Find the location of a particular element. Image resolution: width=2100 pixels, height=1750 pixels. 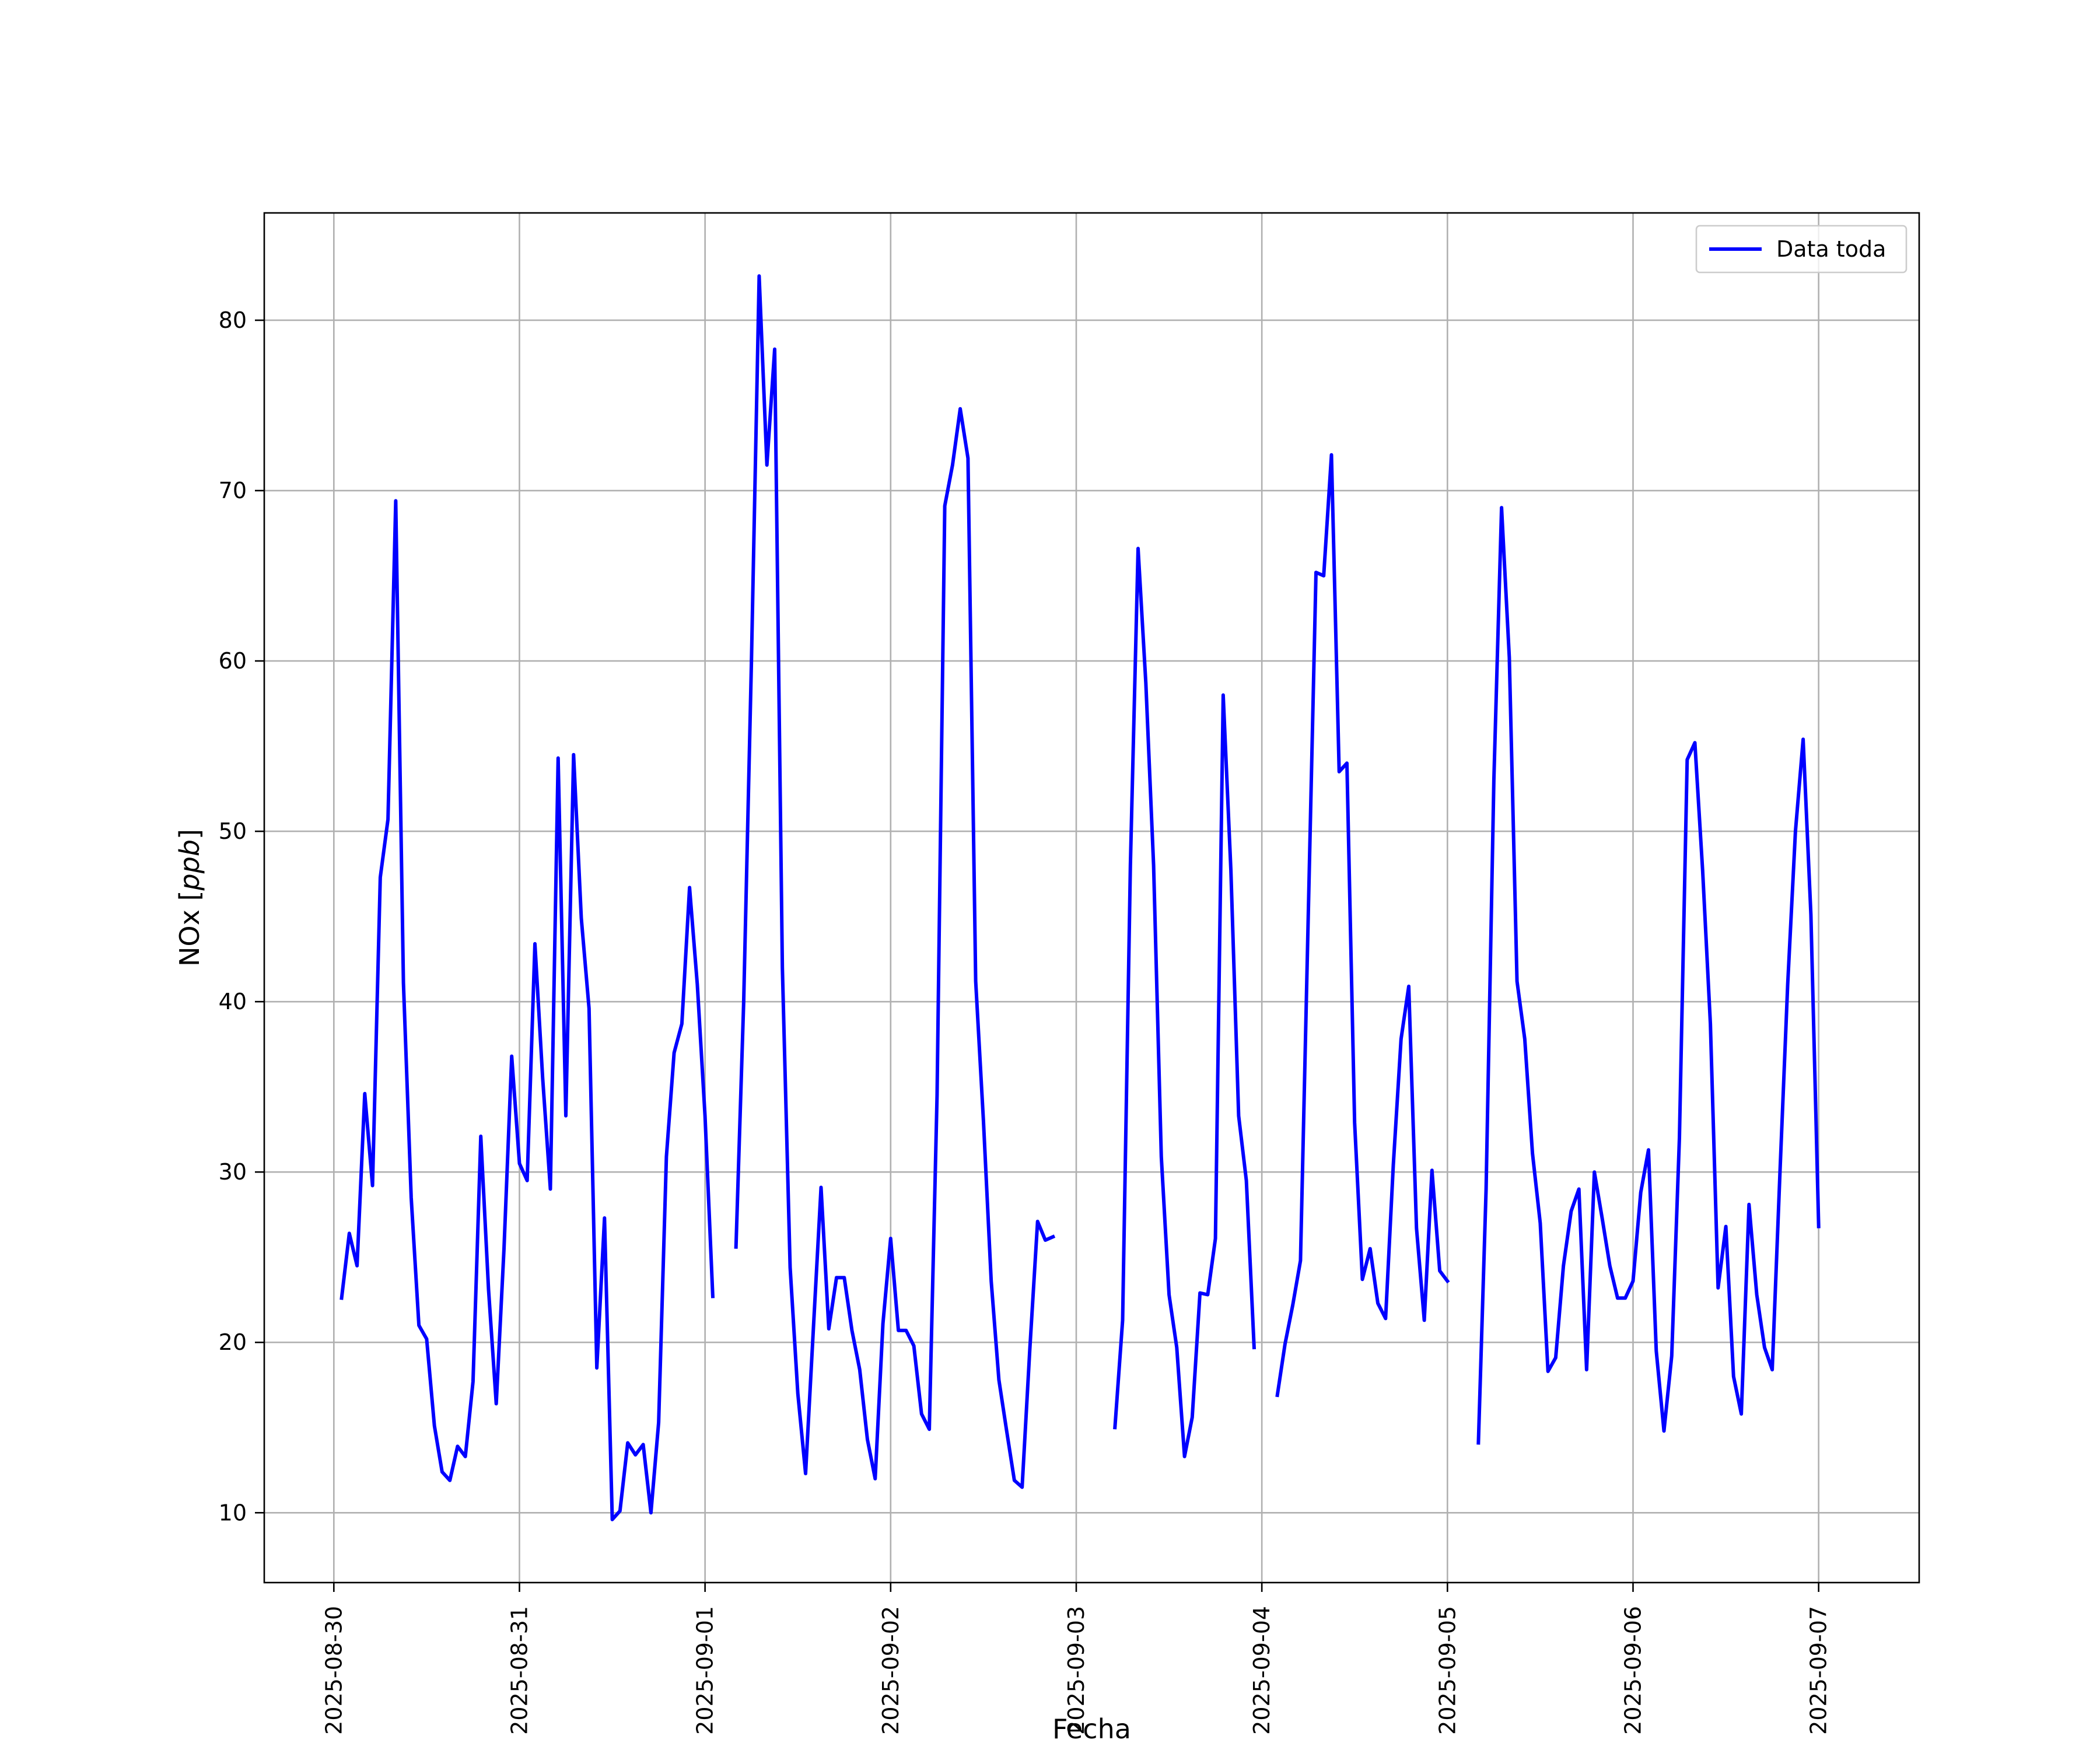

x-tick-label: 2025-09-05 is located at coordinates (1447, 1671).